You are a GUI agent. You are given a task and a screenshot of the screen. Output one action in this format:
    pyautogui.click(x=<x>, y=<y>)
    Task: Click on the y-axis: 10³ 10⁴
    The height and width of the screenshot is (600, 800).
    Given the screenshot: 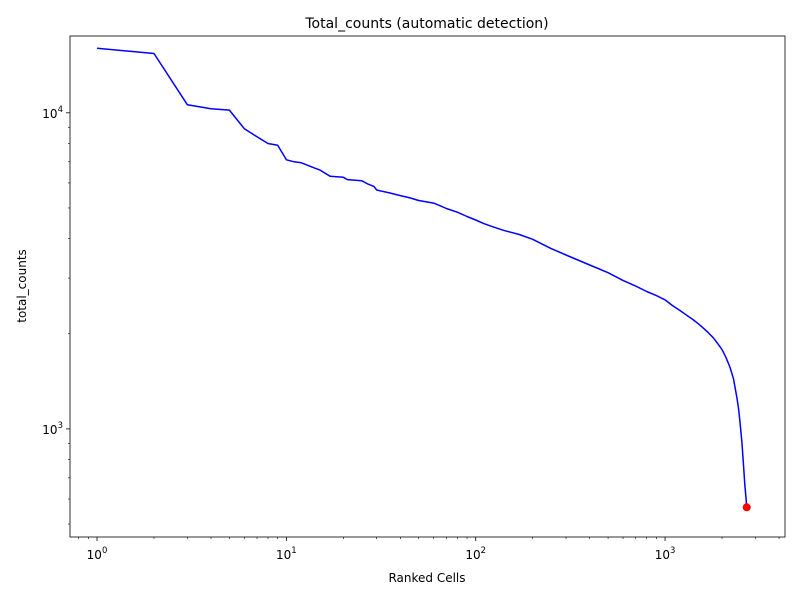 What is the action you would take?
    pyautogui.click(x=56, y=315)
    